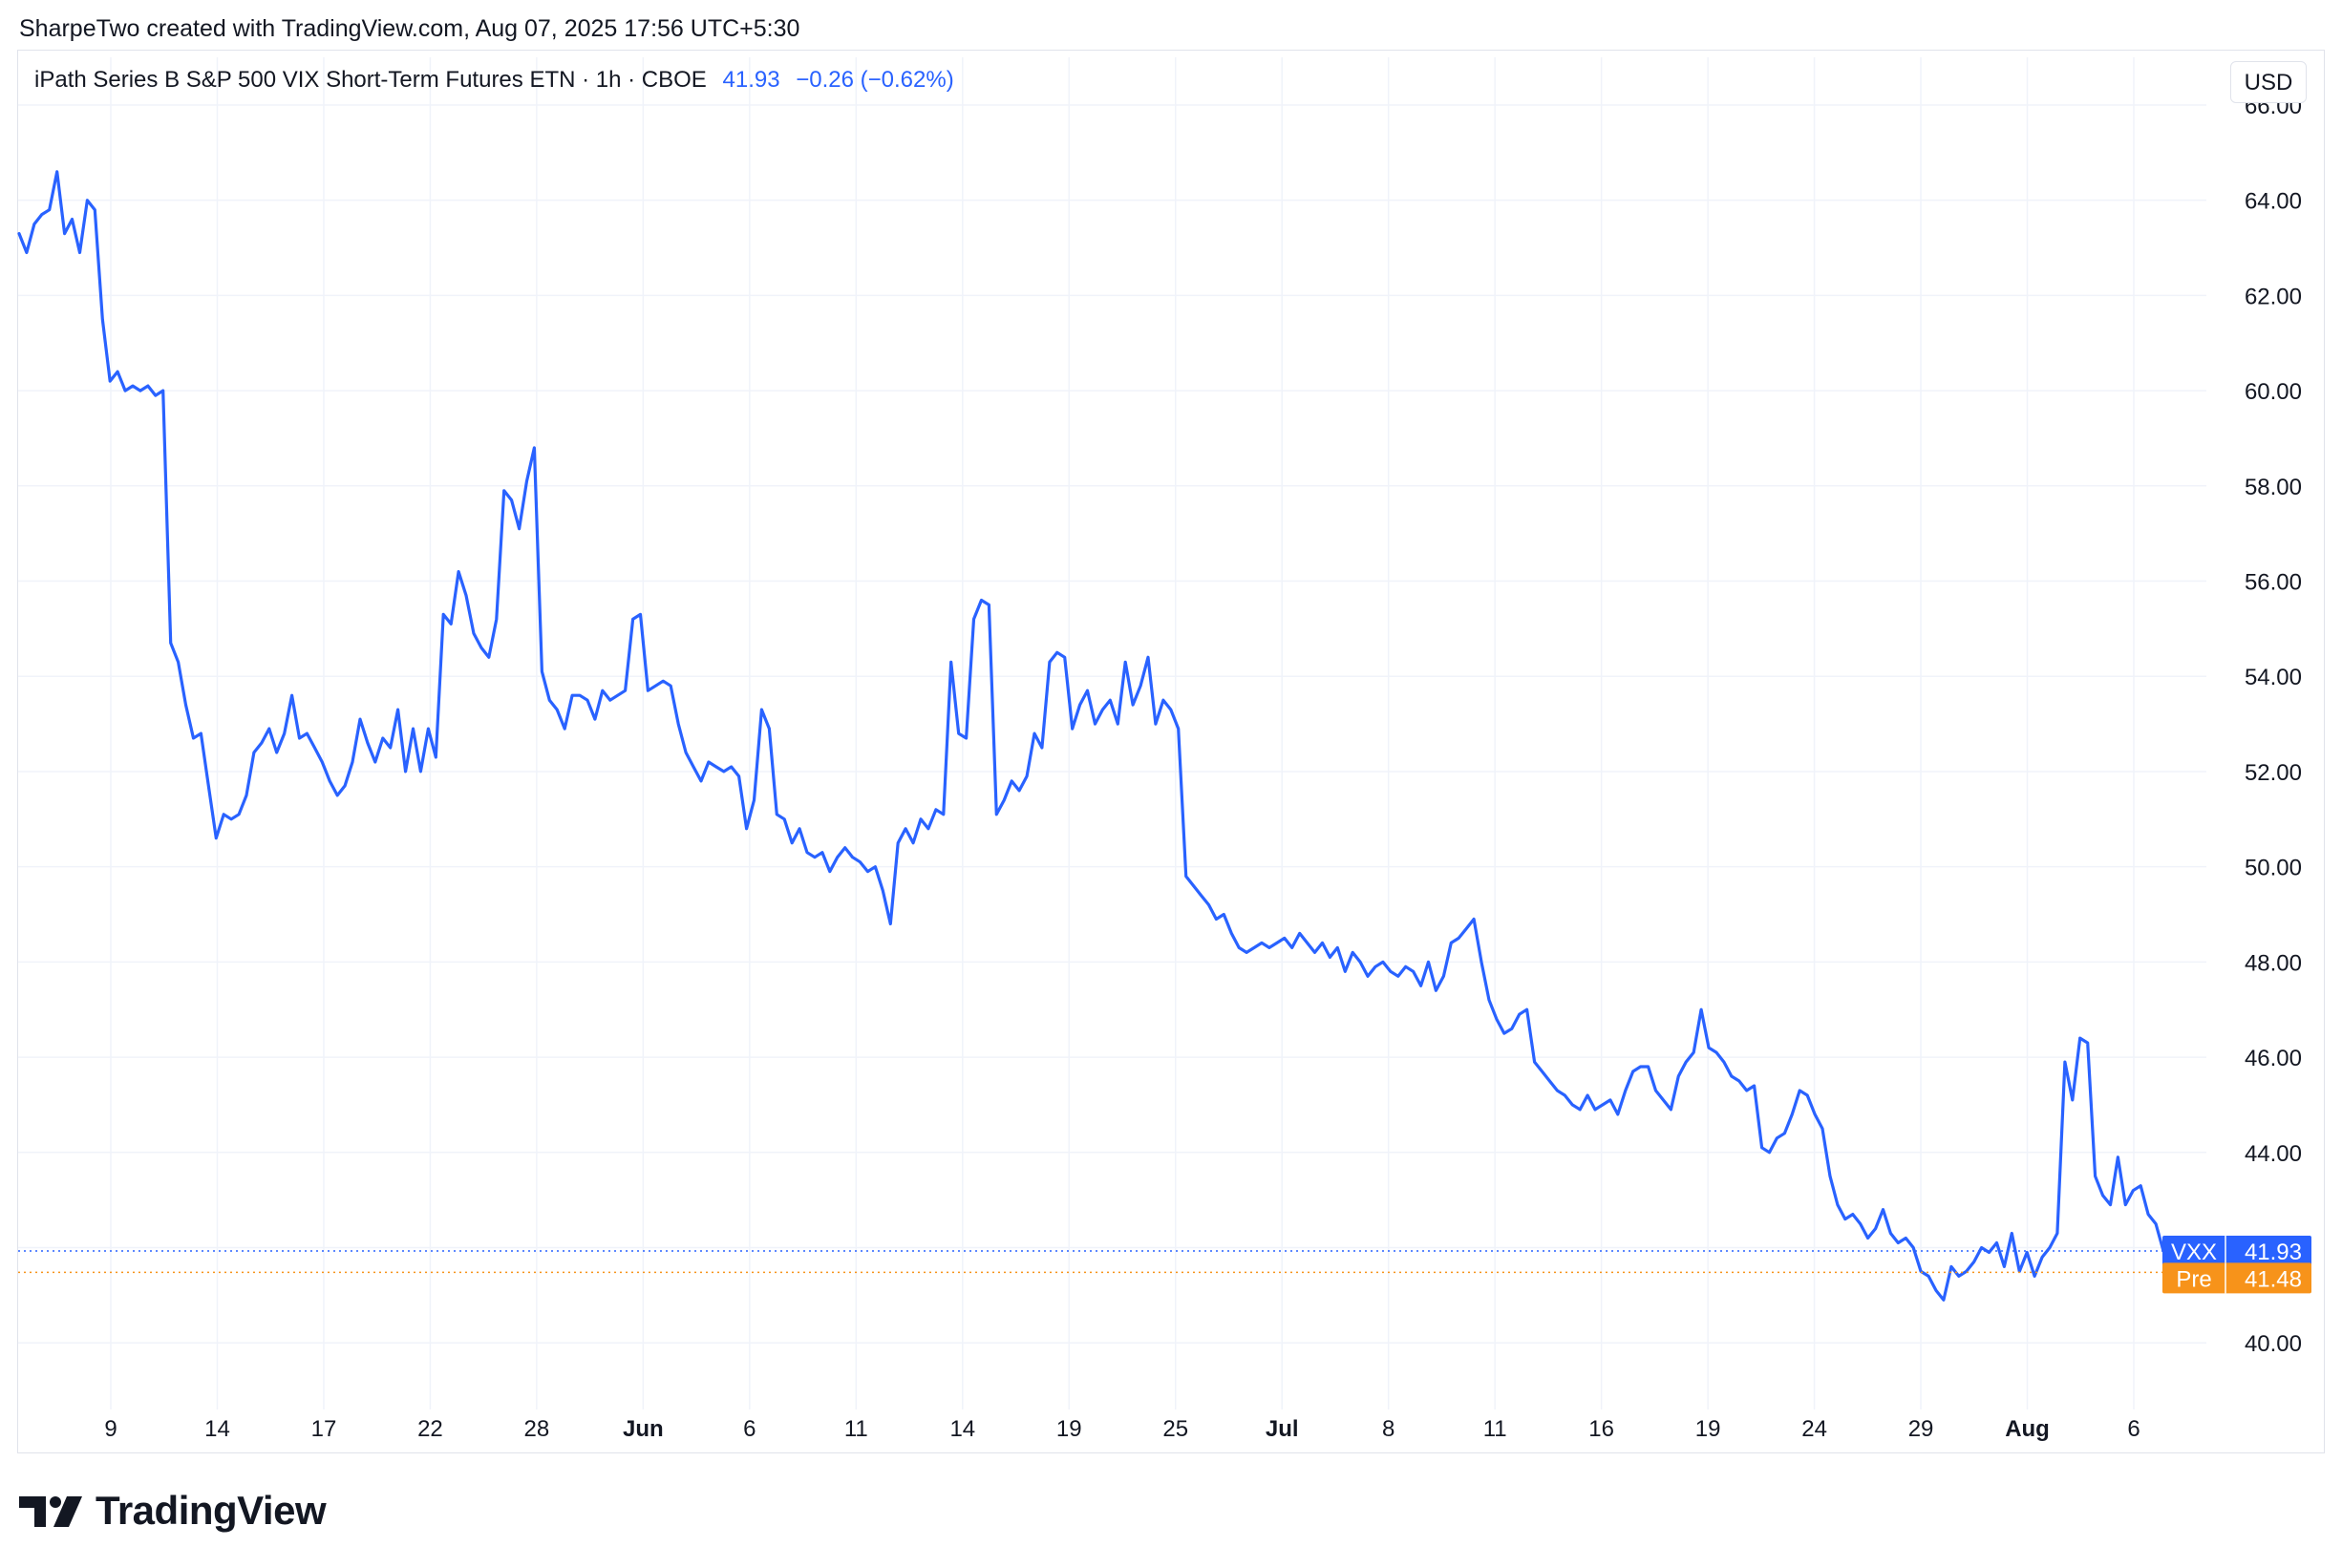 The height and width of the screenshot is (1568, 2342). I want to click on y-tick-label: 56.00, so click(2273, 583).